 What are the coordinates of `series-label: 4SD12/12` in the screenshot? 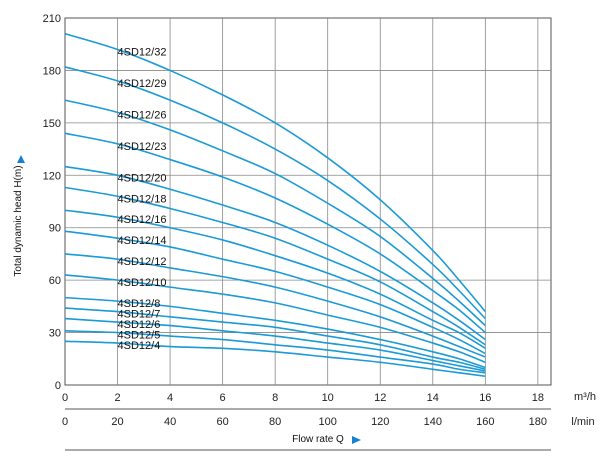 It's located at (142, 262).